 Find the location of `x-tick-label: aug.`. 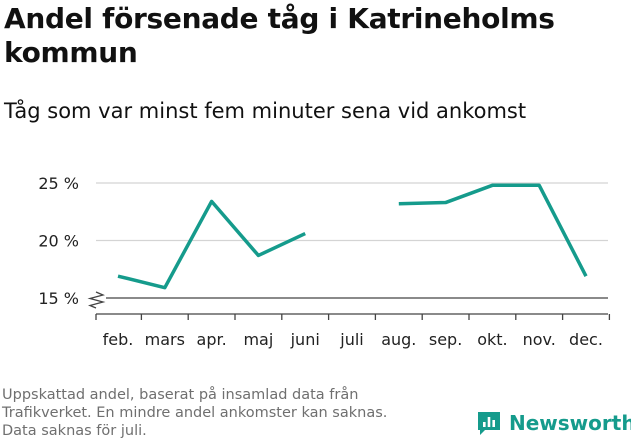

x-tick-label: aug. is located at coordinates (398, 339).